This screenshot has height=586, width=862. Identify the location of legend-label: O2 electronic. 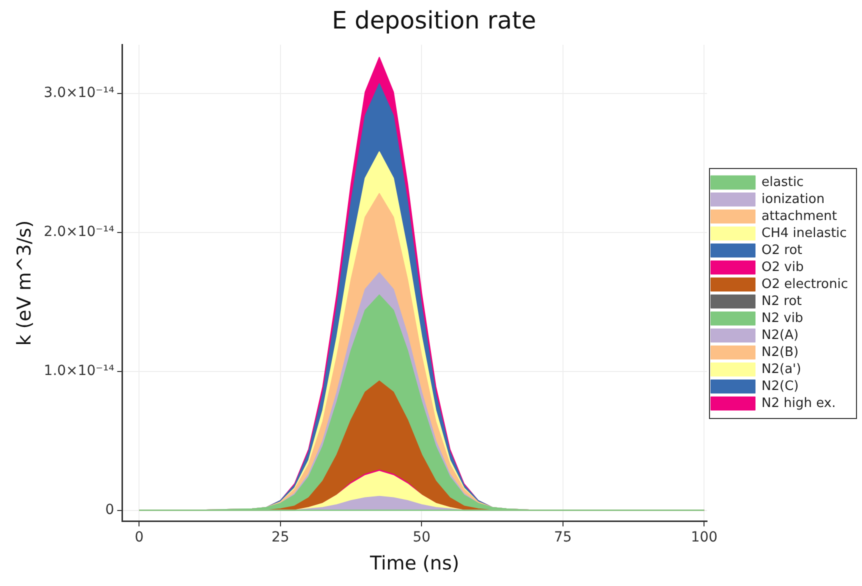
(805, 284).